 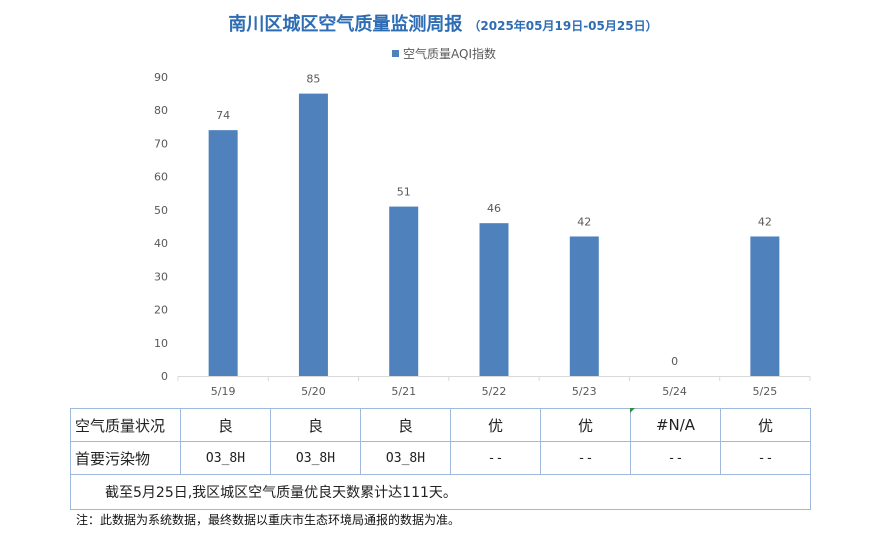 What do you see at coordinates (268, 520) in the screenshot?
I see `footnote: 注：此数据为系统数据，最终数据以重庆市生态环境局通报的数据为准。` at bounding box center [268, 520].